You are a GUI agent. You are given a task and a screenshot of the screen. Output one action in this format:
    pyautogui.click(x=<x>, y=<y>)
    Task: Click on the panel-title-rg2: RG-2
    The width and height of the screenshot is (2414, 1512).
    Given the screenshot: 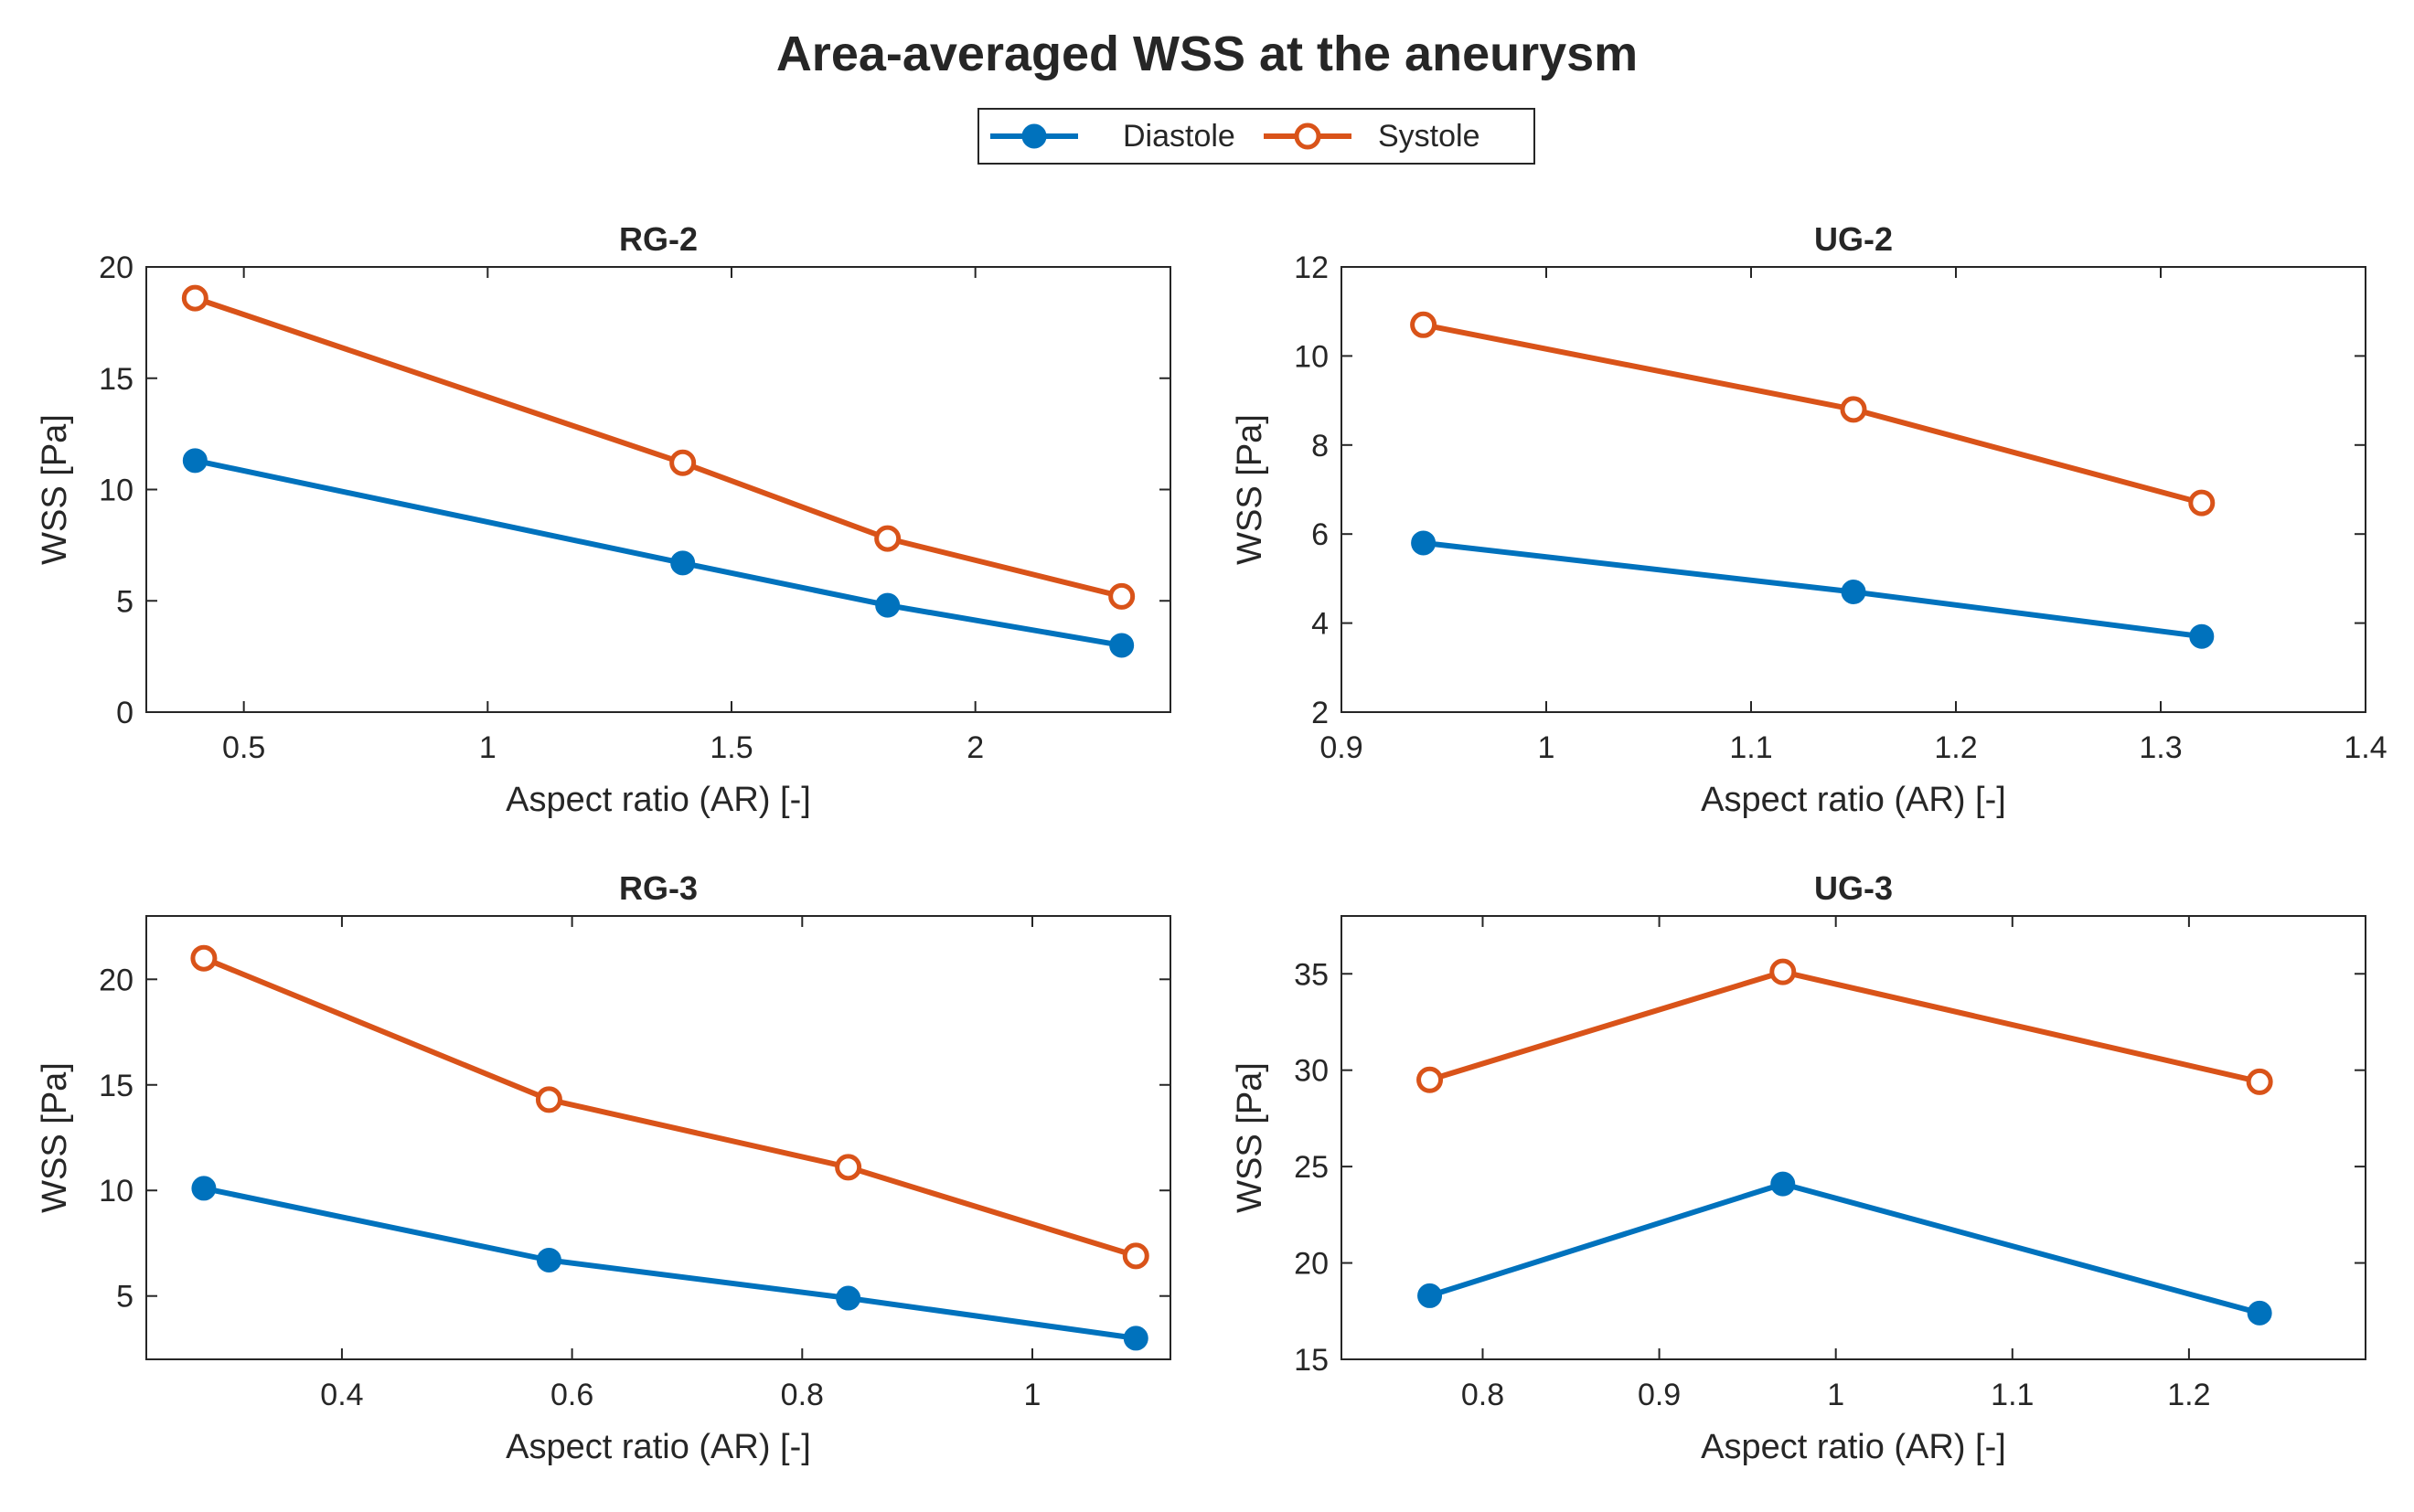 What is the action you would take?
    pyautogui.click(x=658, y=239)
    